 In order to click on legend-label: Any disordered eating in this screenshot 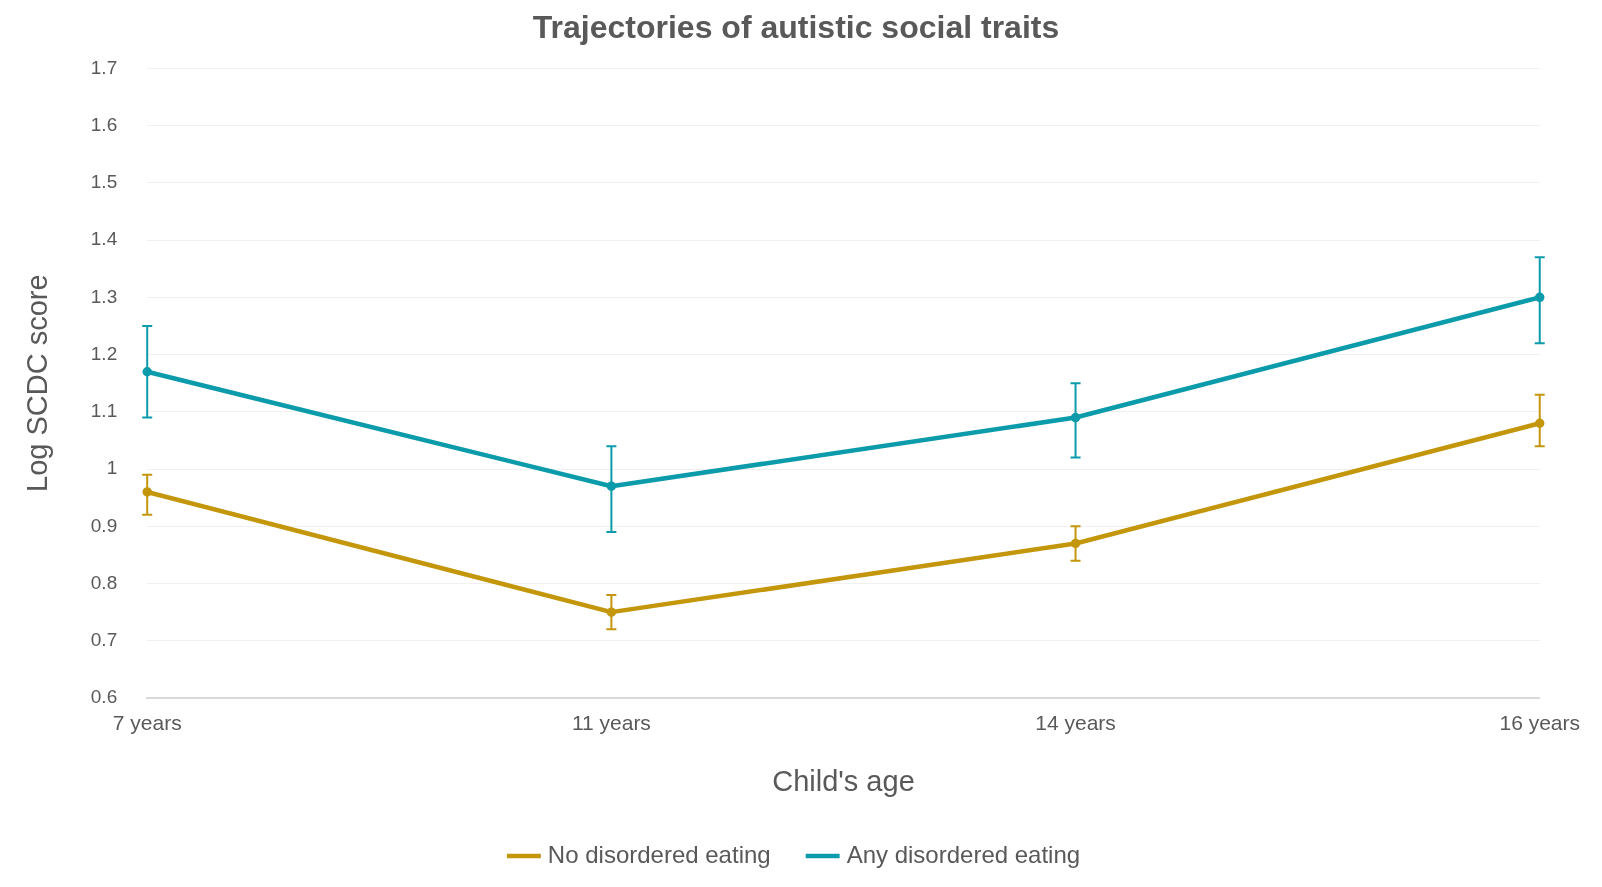, I will do `click(963, 854)`.